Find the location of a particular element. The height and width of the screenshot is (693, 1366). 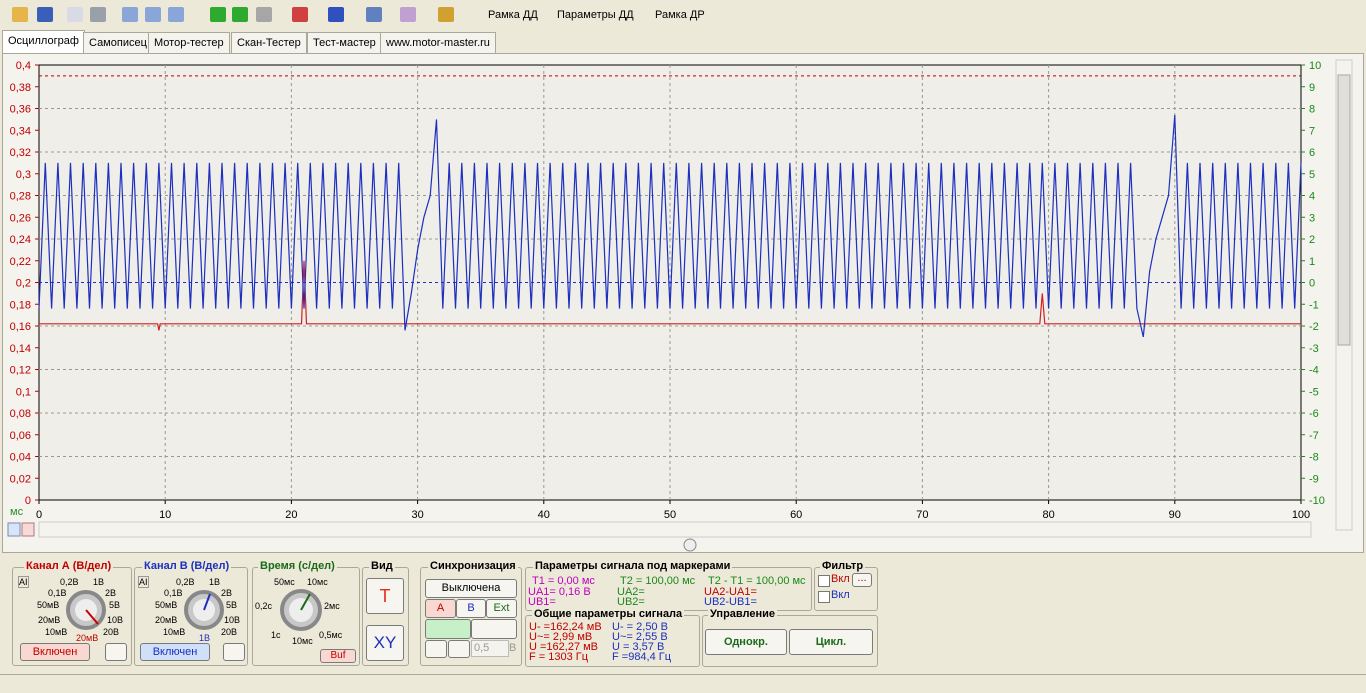

y-tick-label: 0,4 is located at coordinates (23, 66).